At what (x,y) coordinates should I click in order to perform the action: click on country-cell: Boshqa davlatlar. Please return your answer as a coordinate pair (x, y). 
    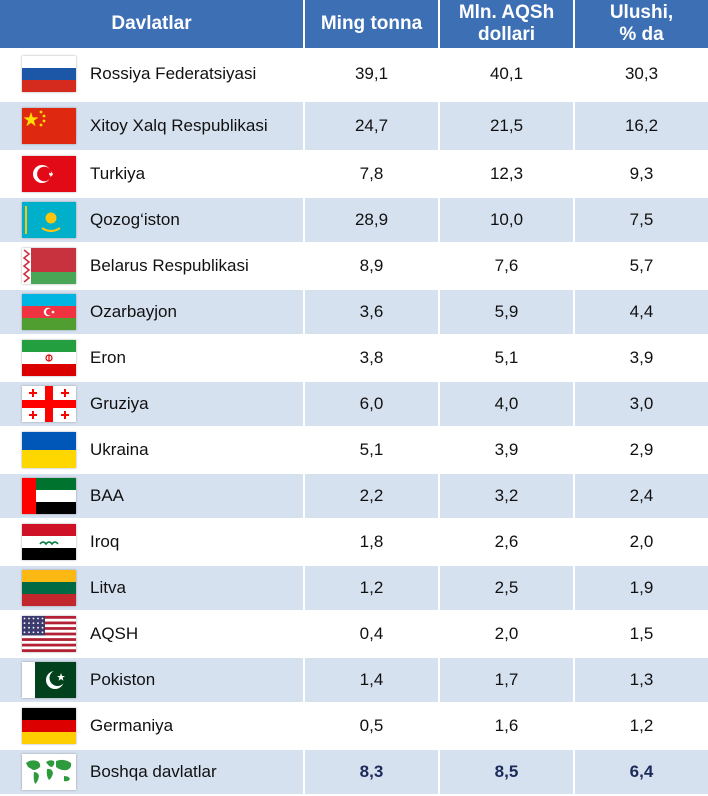
    Looking at the image, I should click on (152, 772).